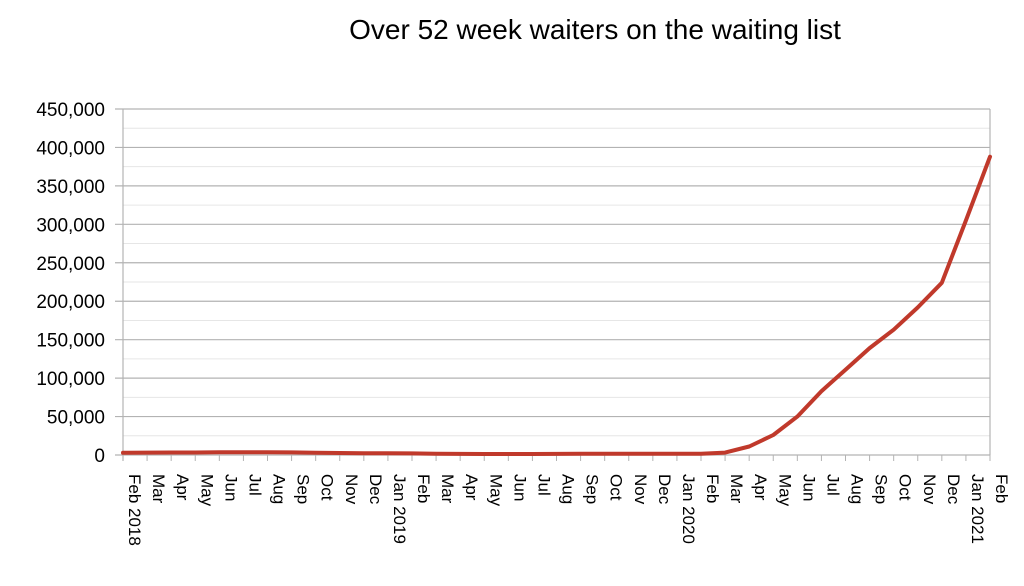 The image size is (1024, 586). I want to click on x-tick-label: Jan 2019, so click(399, 509).